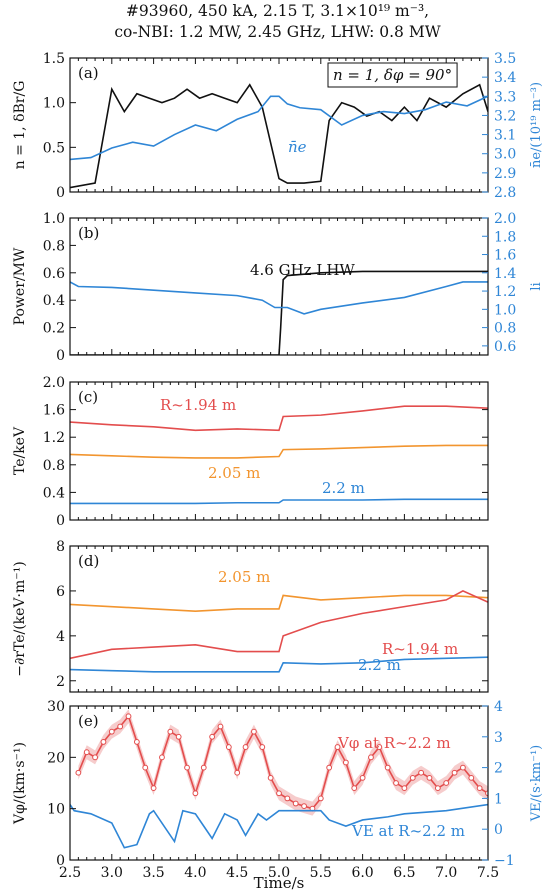  Describe the element at coordinates (234, 473) in the screenshot. I see `annotation: 2.05 m` at that location.